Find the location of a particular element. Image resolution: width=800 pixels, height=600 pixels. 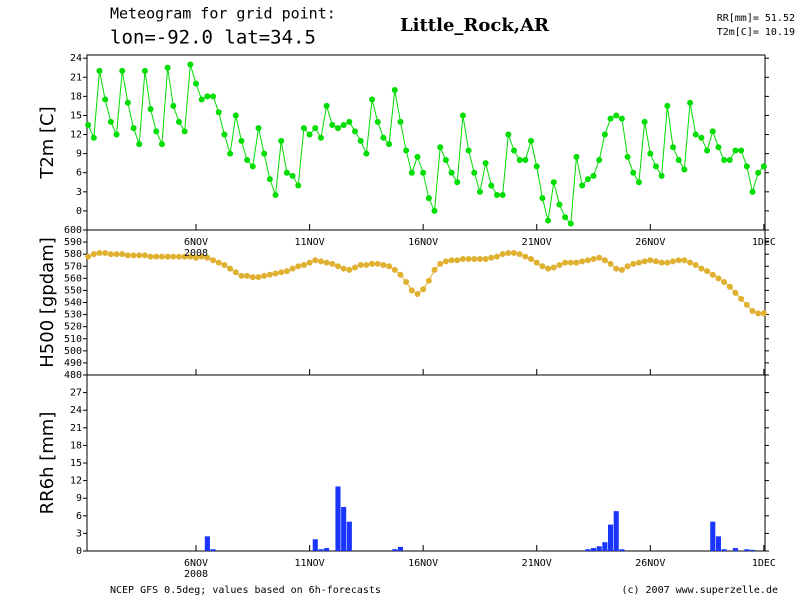

subtitle: lon=-92.0 lat=34.5 is located at coordinates (213, 38).